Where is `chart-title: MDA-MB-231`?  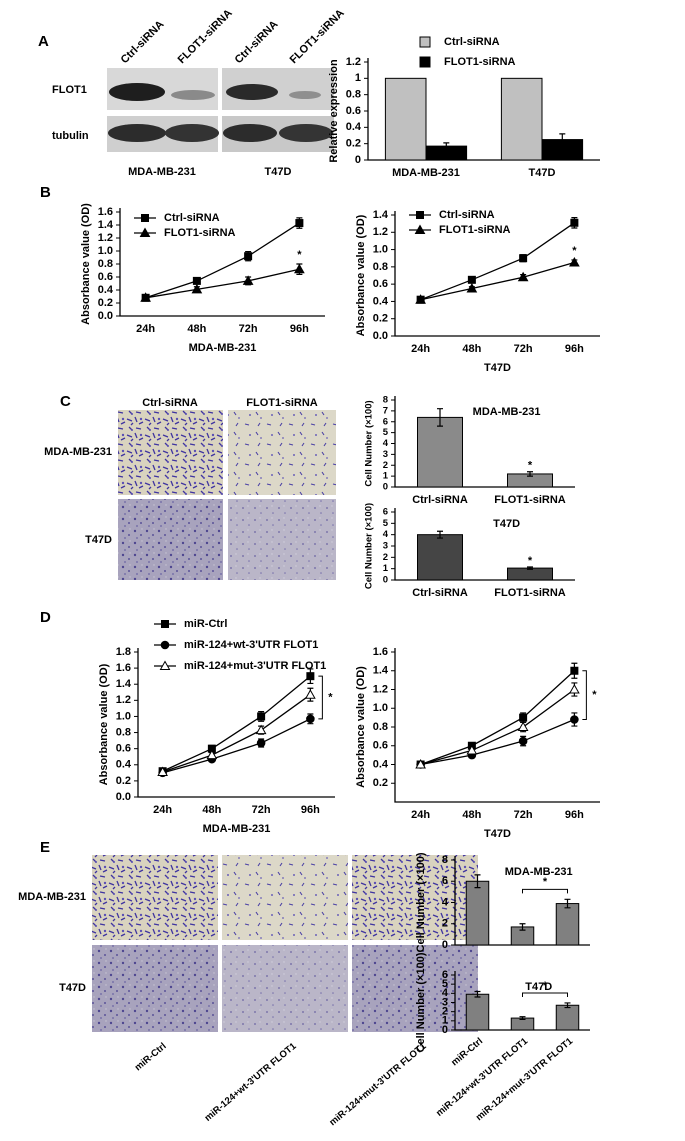 chart-title: MDA-MB-231 is located at coordinates (507, 412).